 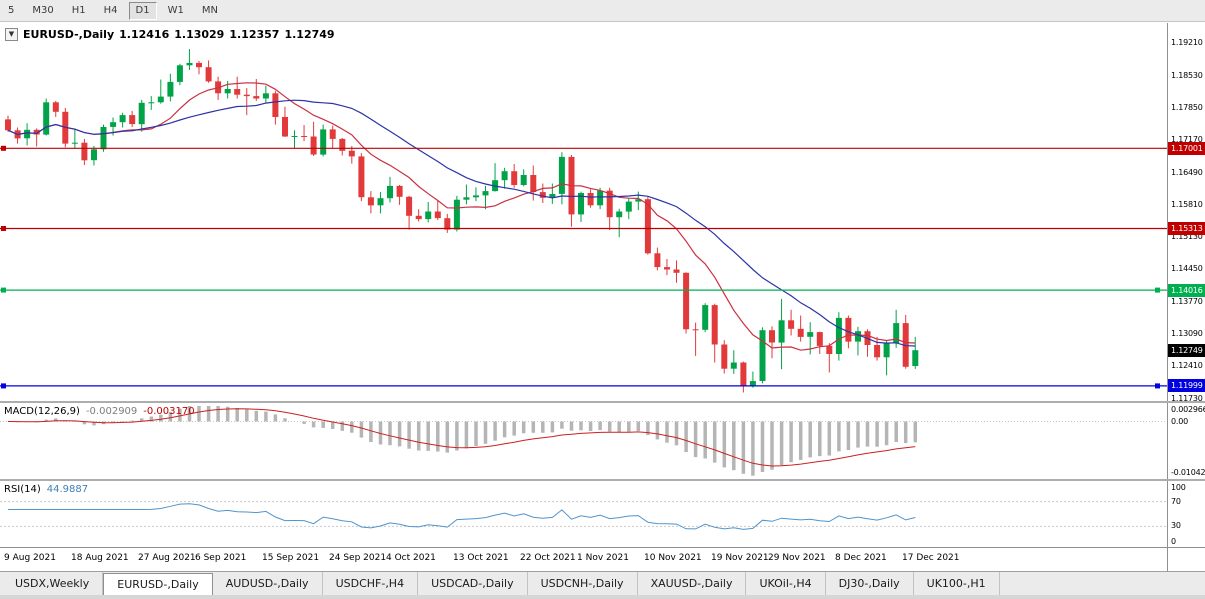 I want to click on price-level-tag: 1.17001, so click(x=1186, y=148).